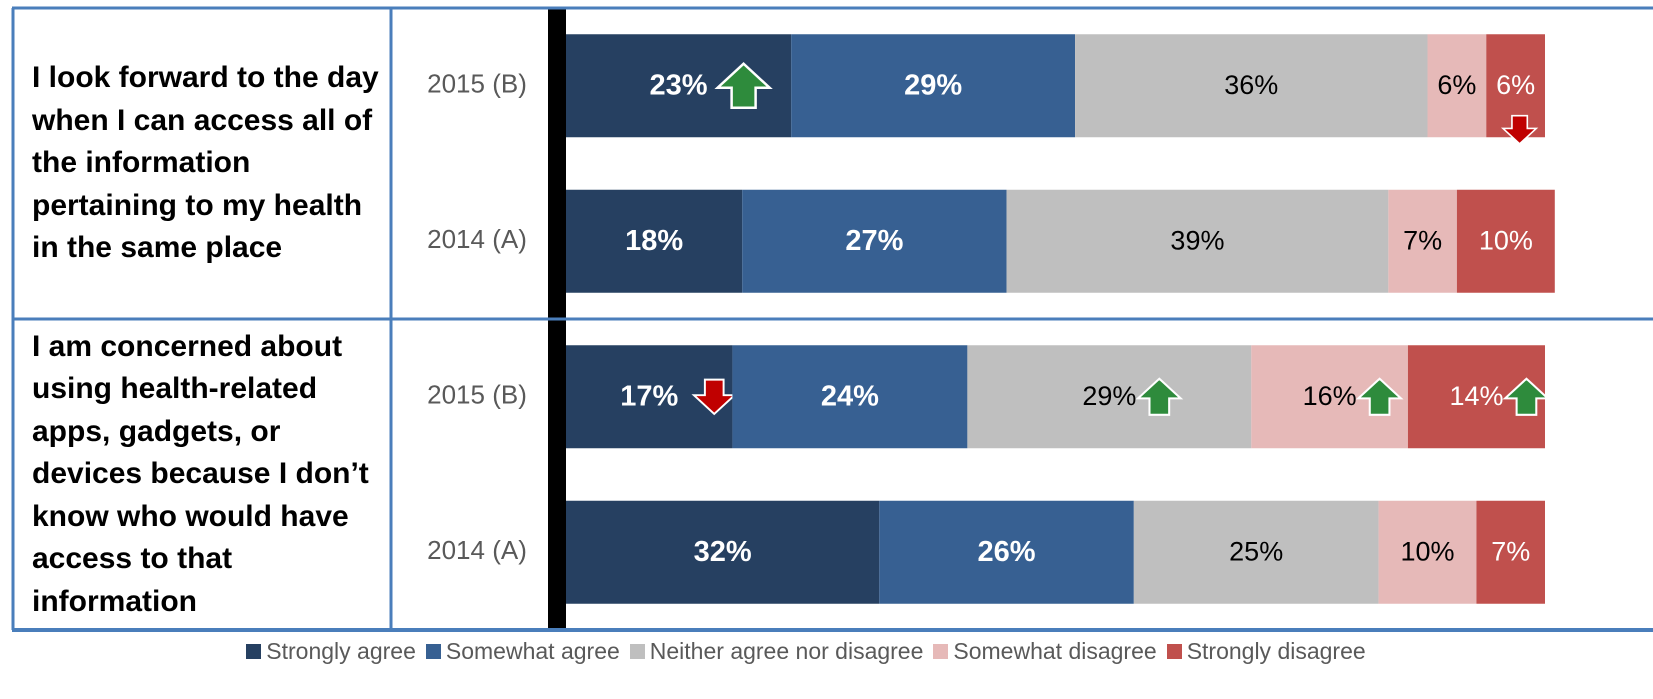  I want to click on value-label: 39%, so click(1197, 240).